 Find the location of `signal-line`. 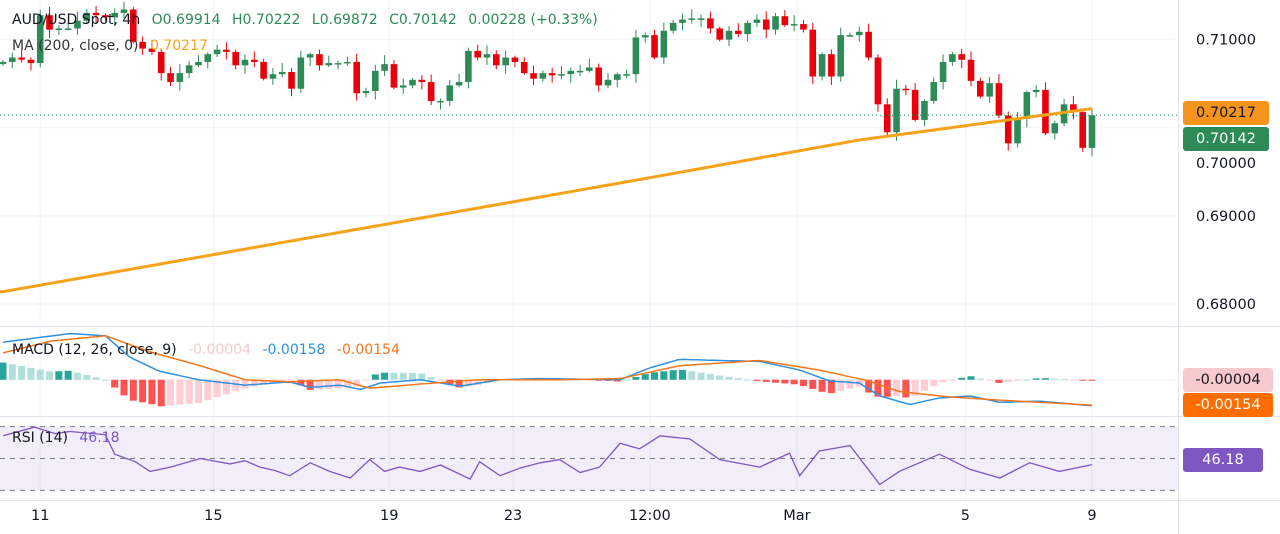

signal-line is located at coordinates (547, 370).